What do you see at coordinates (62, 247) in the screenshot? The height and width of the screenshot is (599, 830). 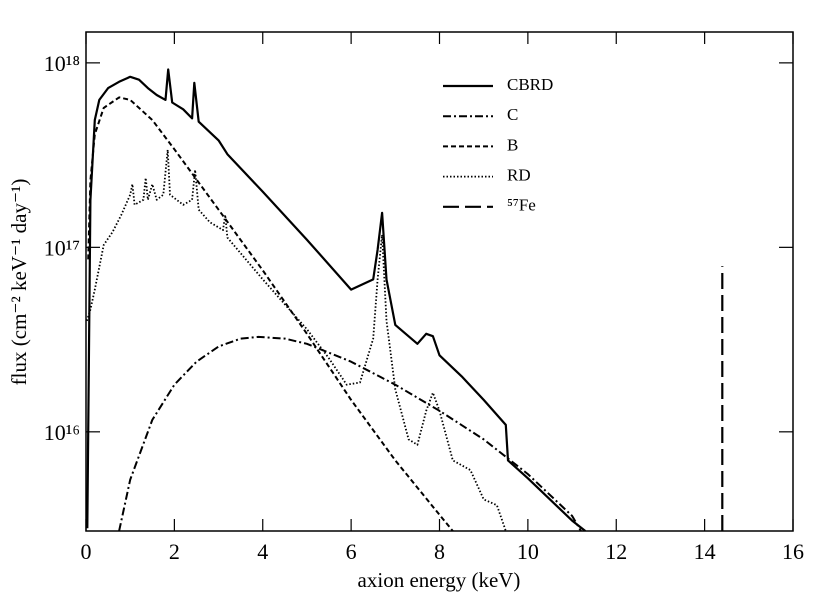 I see `y-tick-label: 10¹⁷` at bounding box center [62, 247].